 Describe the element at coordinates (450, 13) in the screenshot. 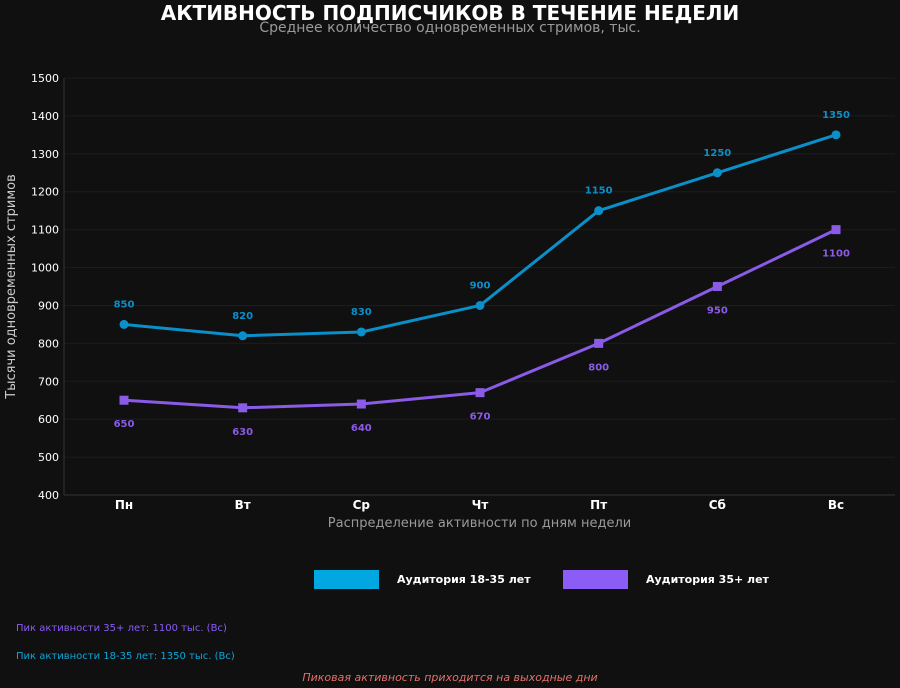

I see `chart-title: АКТИВНОСТЬ ПОДПИСЧИКОВ В ТЕЧЕНИЕ НЕДЕЛИ` at that location.